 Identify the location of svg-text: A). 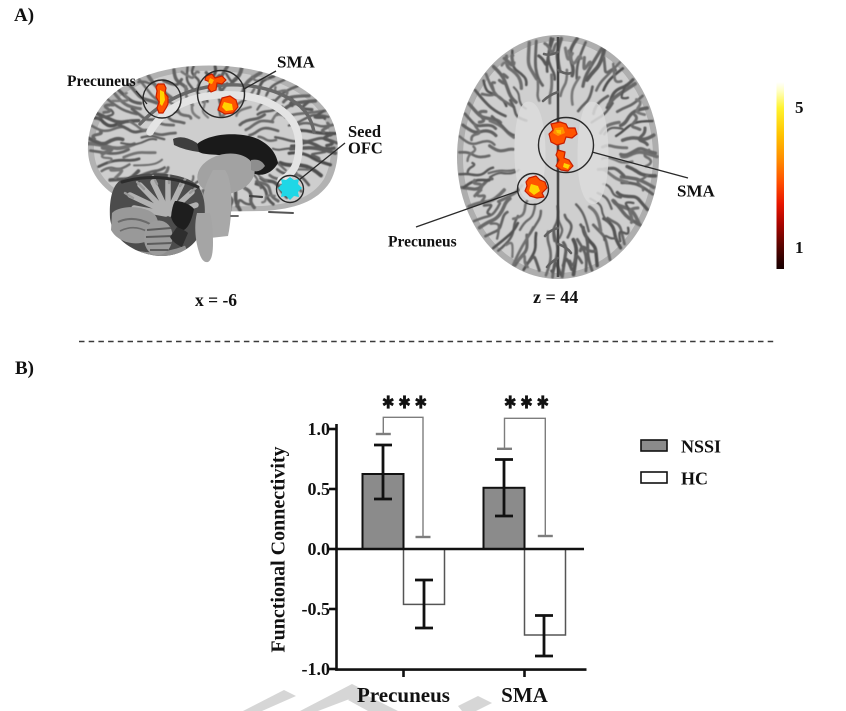
(24, 15).